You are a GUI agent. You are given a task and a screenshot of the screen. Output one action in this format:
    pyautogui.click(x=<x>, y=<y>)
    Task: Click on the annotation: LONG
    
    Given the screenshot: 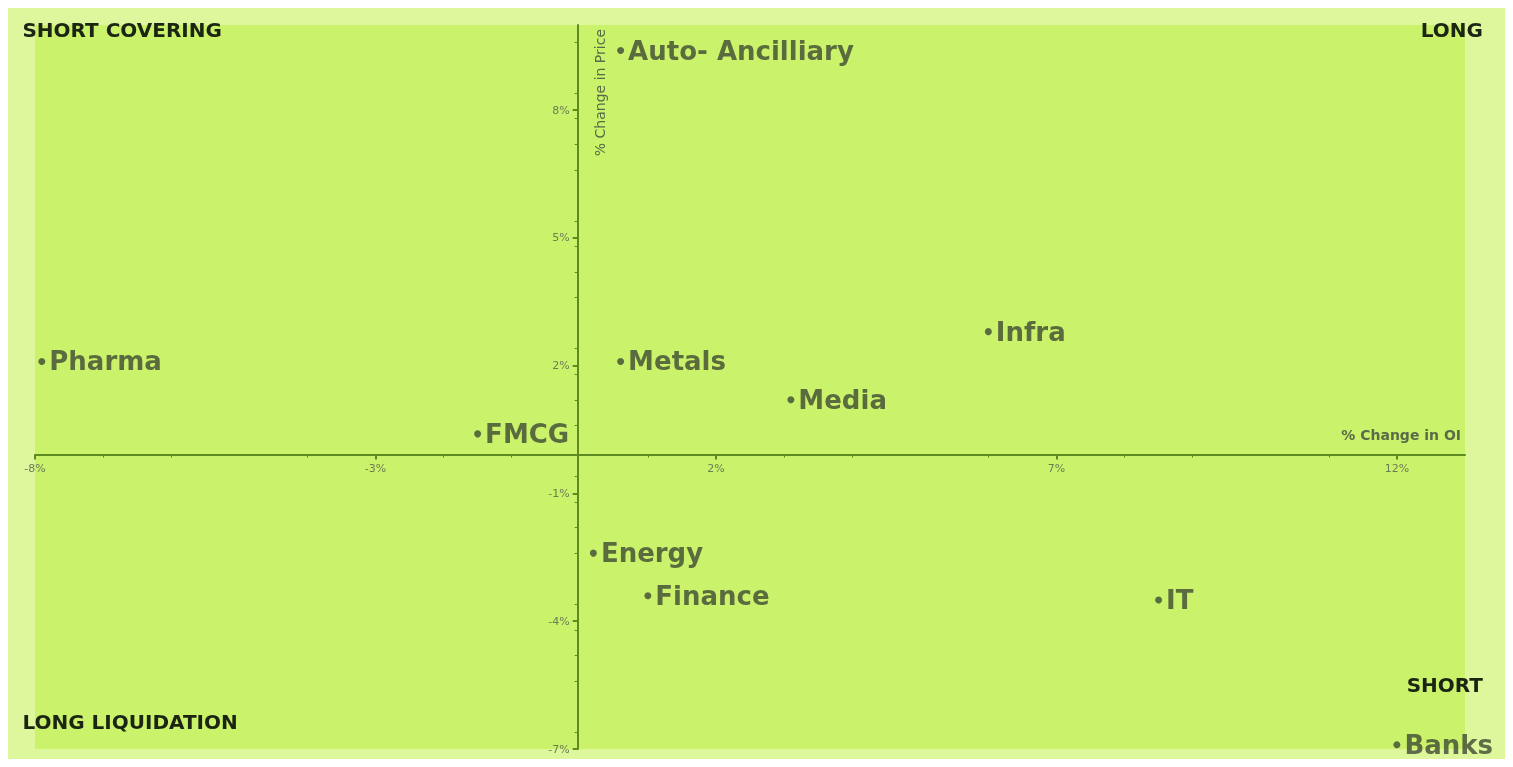 What is the action you would take?
    pyautogui.click(x=1451, y=30)
    